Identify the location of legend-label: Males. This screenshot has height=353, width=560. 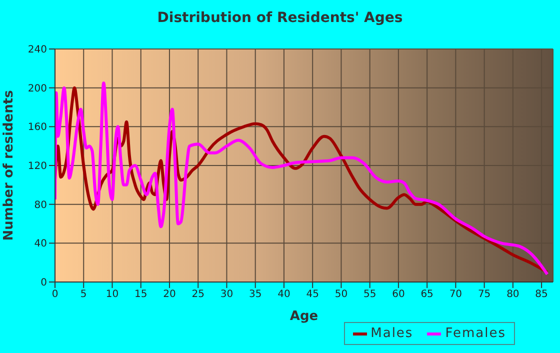
(392, 333).